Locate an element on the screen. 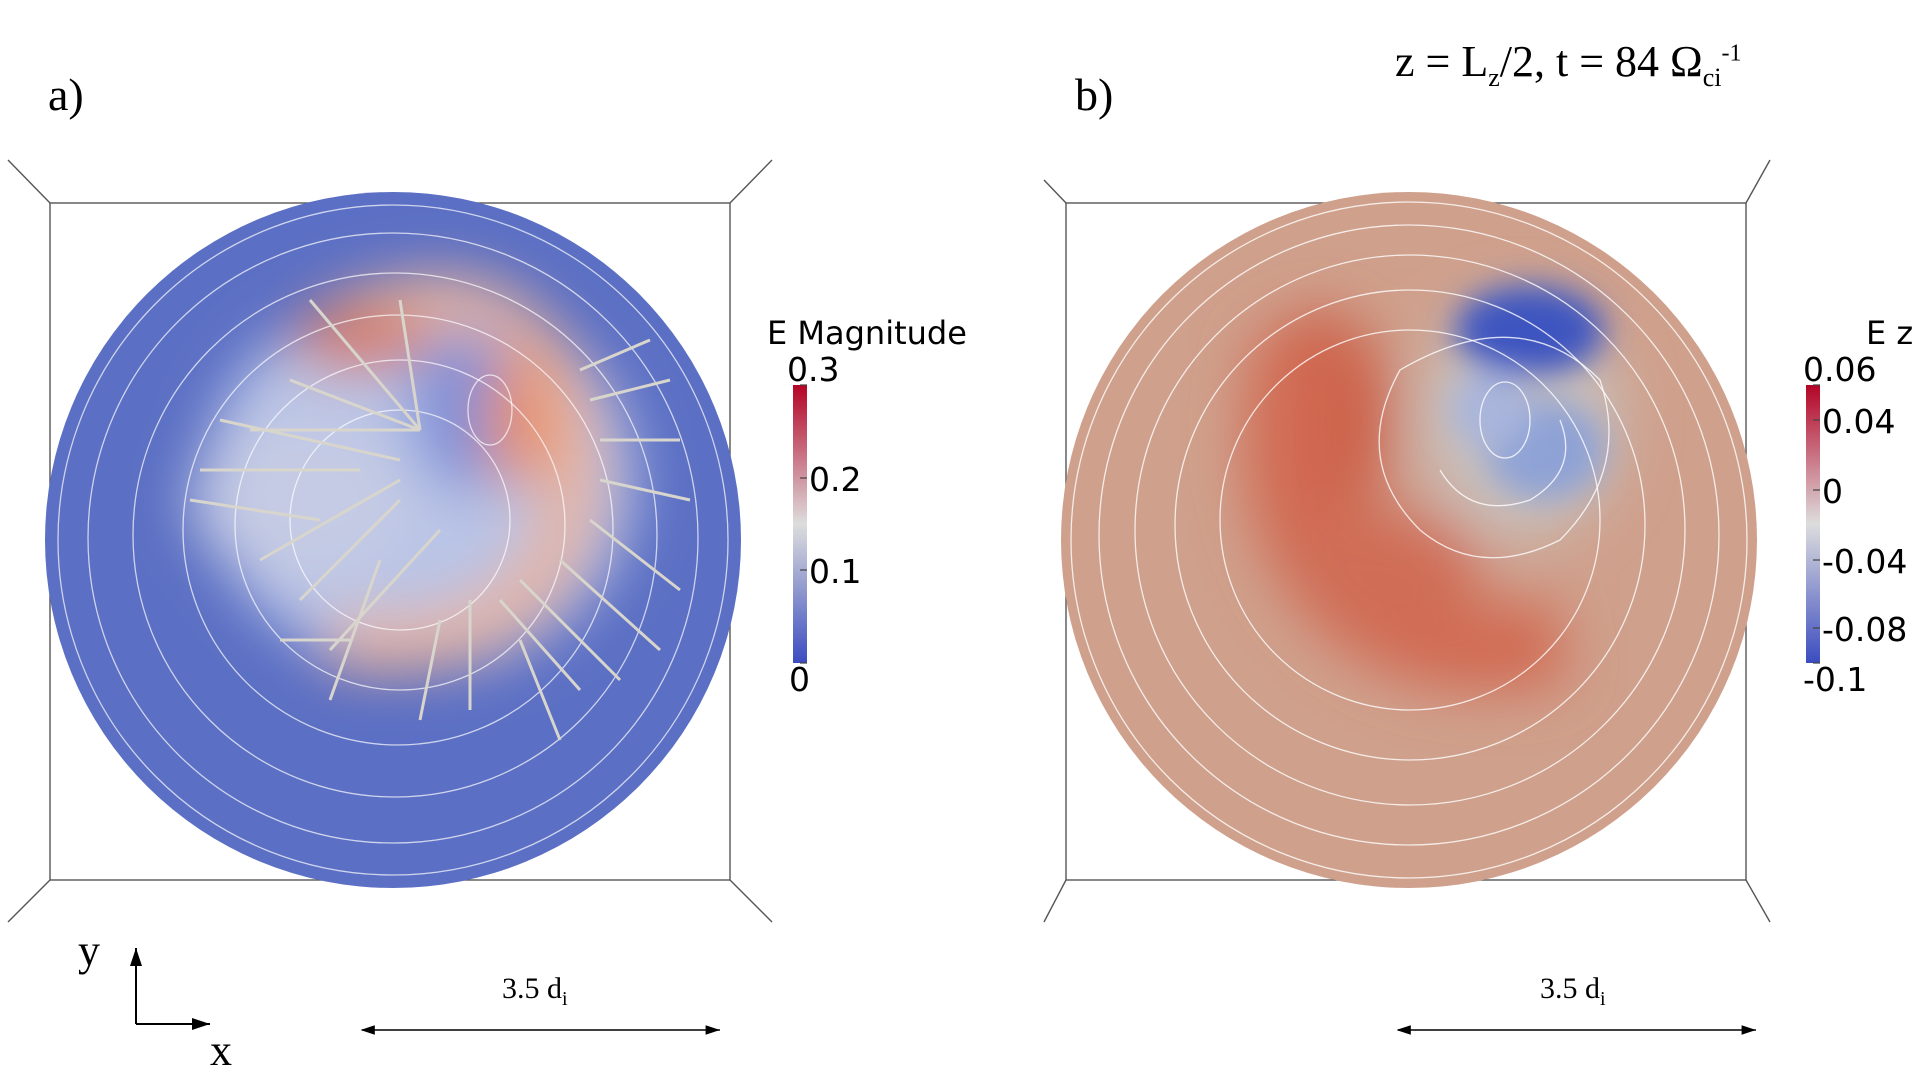 The image size is (1920, 1080). e-field-arrows is located at coordinates (440, 520).